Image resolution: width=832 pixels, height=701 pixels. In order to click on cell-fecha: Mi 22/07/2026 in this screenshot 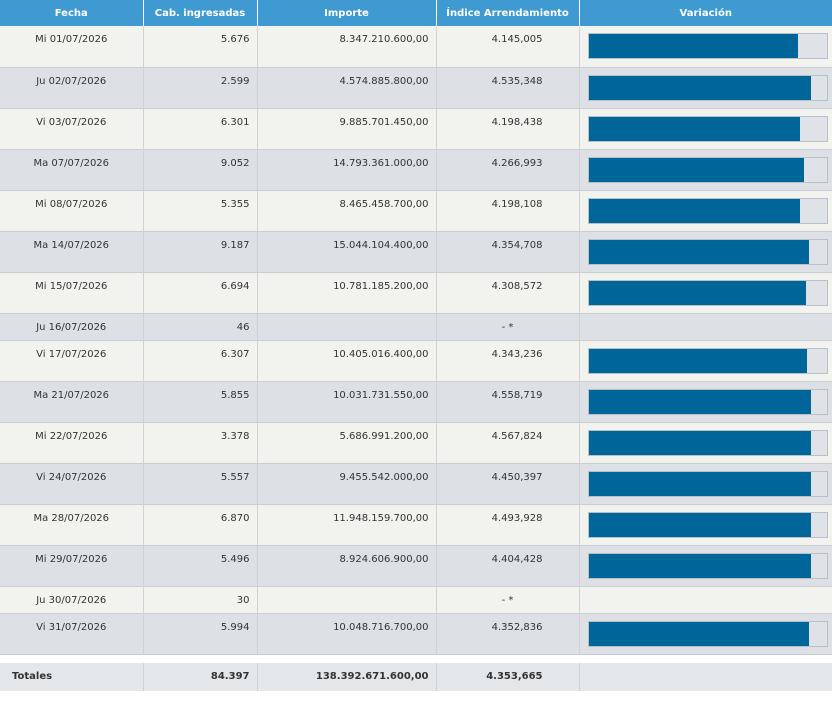, I will do `click(72, 443)`.